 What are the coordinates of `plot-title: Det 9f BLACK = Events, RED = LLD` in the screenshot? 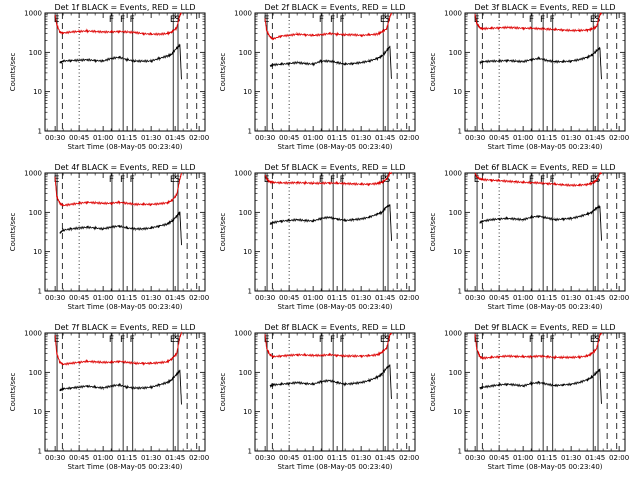 It's located at (544, 327).